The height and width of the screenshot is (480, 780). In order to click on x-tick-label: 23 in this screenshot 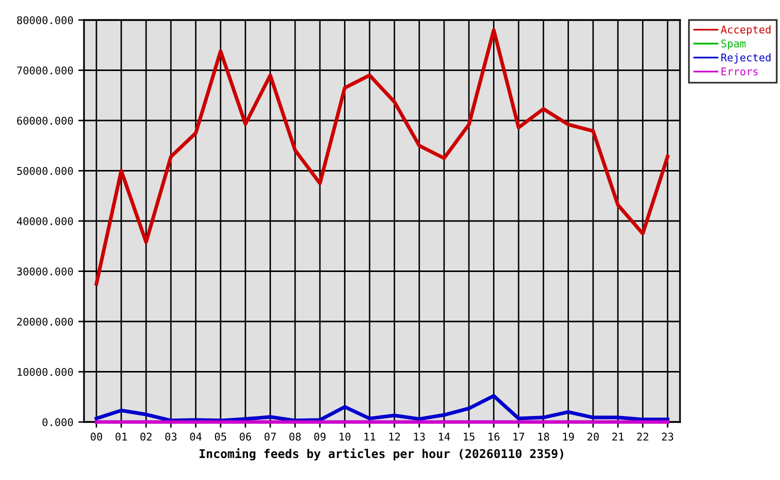, I will do `click(668, 436)`.